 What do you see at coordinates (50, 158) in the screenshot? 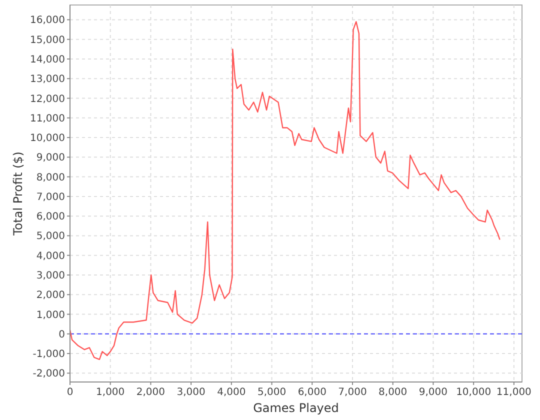
I see `y-tick-label: 9,000` at bounding box center [50, 158].